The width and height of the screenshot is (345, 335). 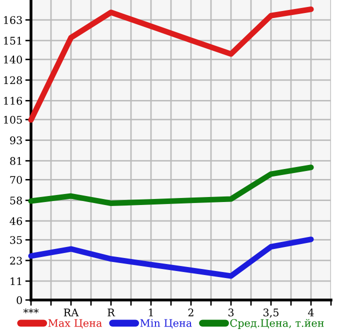 What do you see at coordinates (13, 40) in the screenshot?
I see `y-tick-label: 151` at bounding box center [13, 40].